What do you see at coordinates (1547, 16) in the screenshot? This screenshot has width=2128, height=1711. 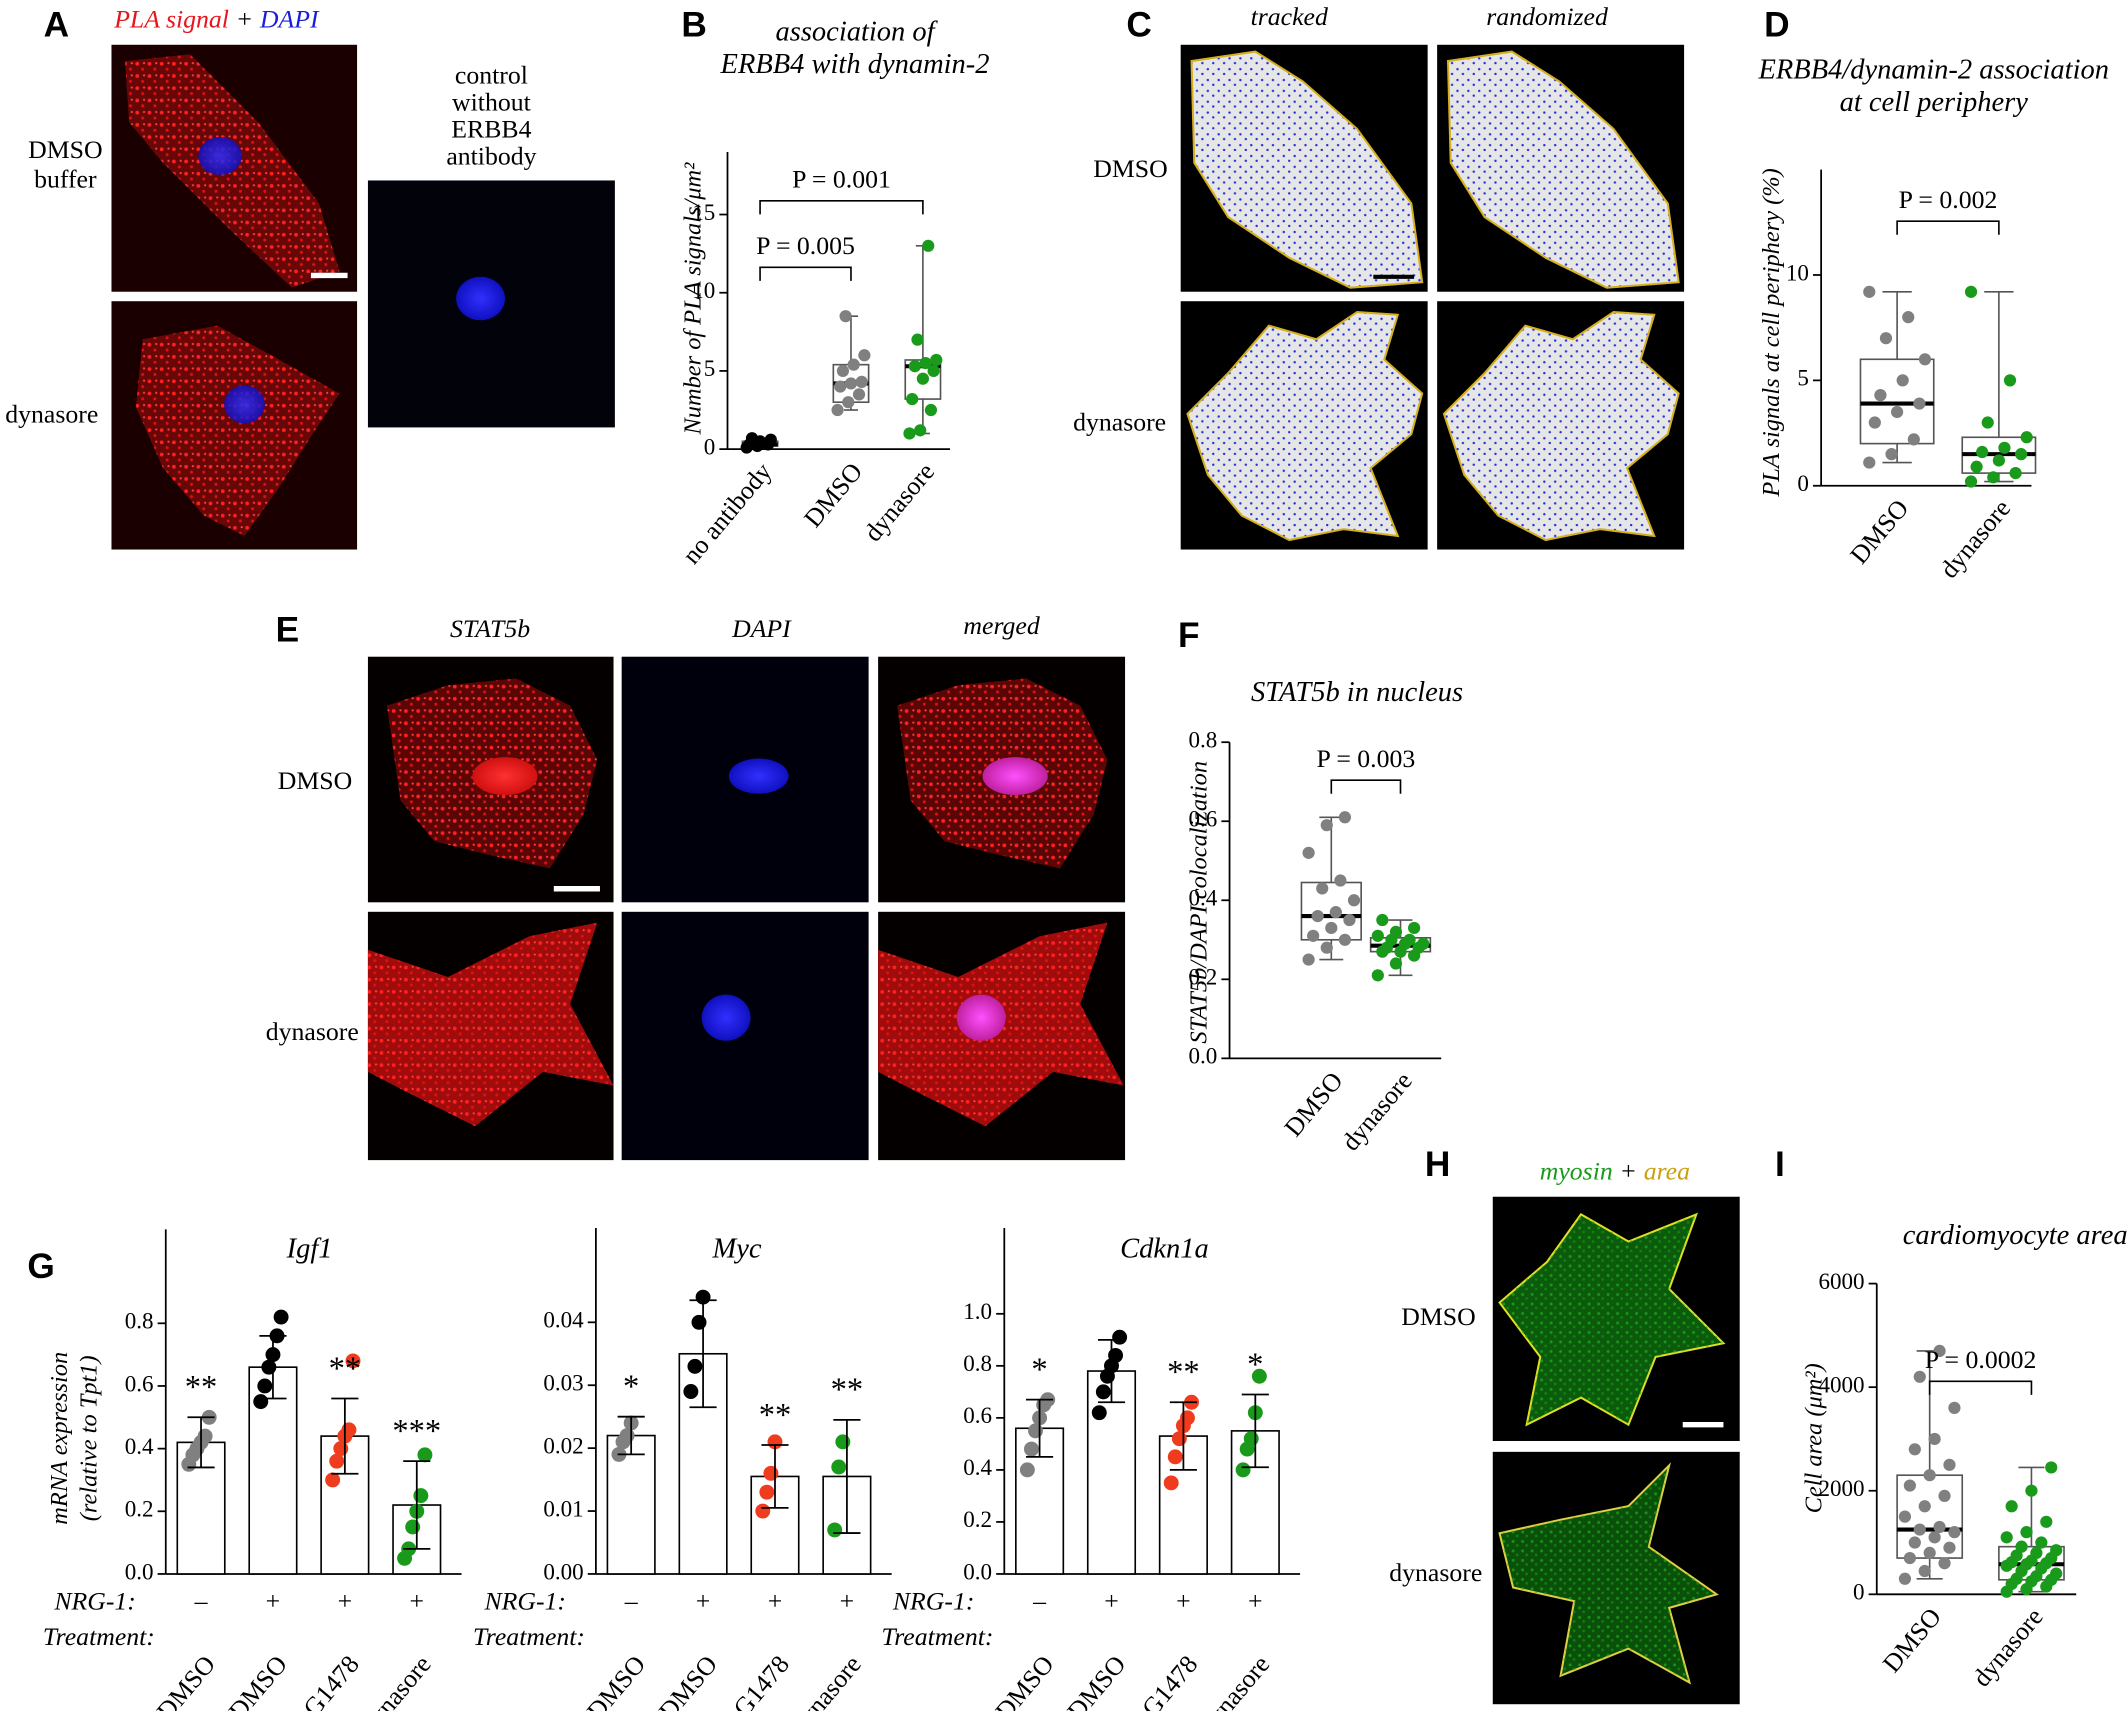 I see `column-label: randomized` at bounding box center [1547, 16].